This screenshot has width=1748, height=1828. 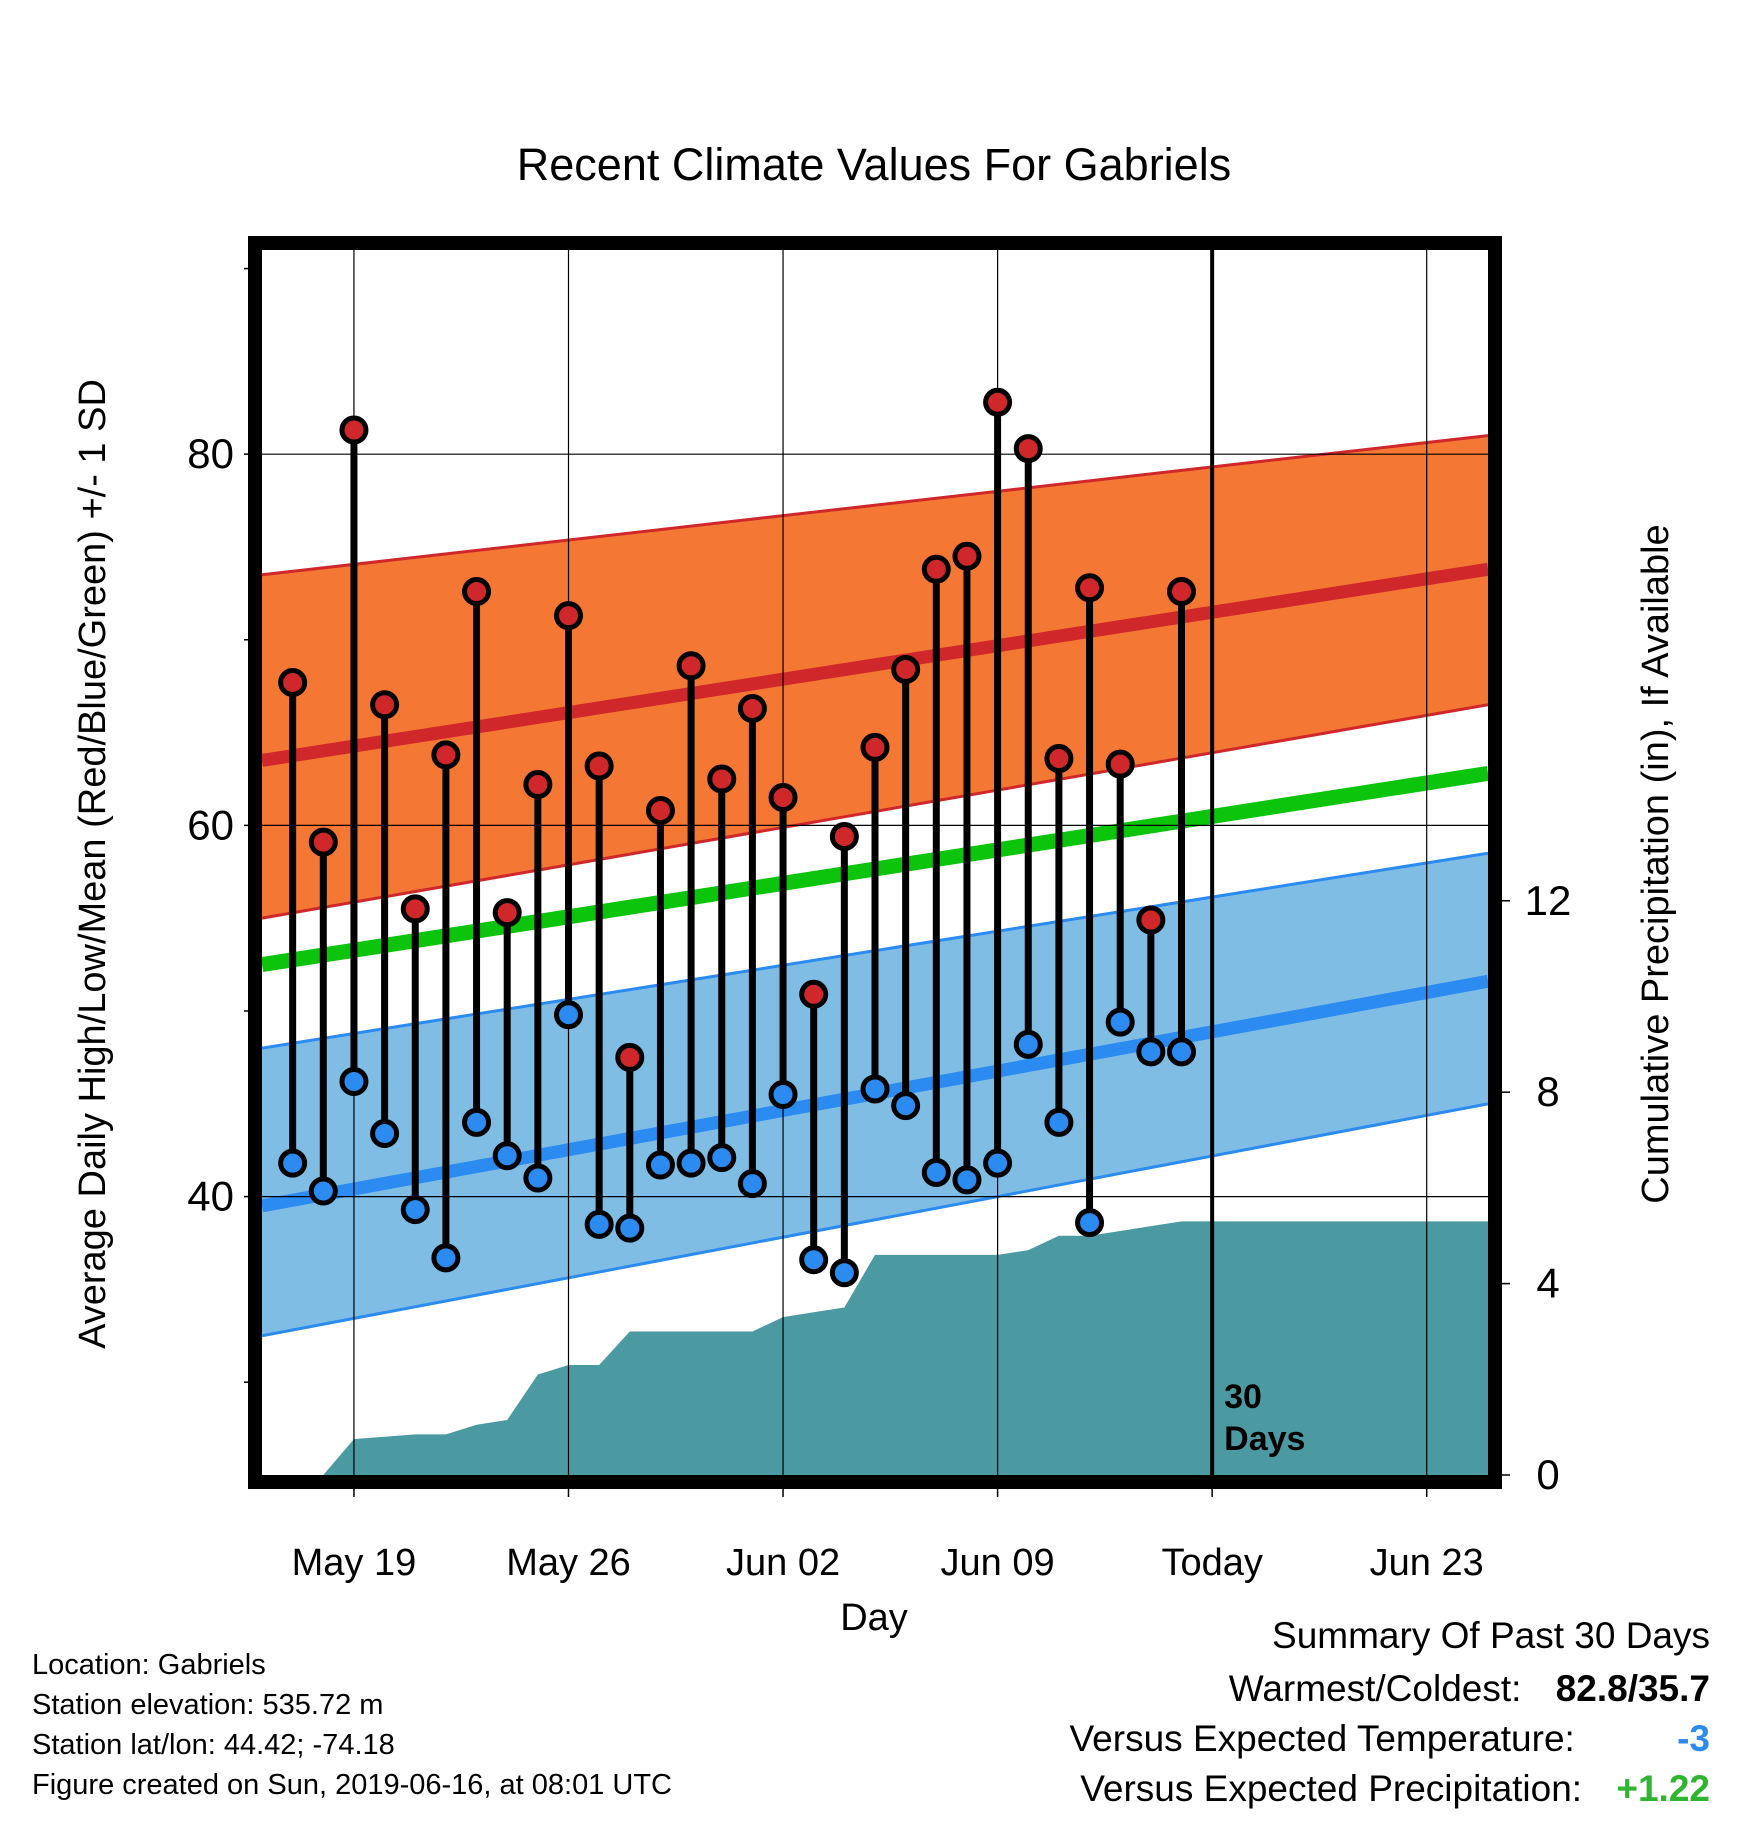 I want to click on x-tick-label: Jun 09, so click(x=998, y=1563).